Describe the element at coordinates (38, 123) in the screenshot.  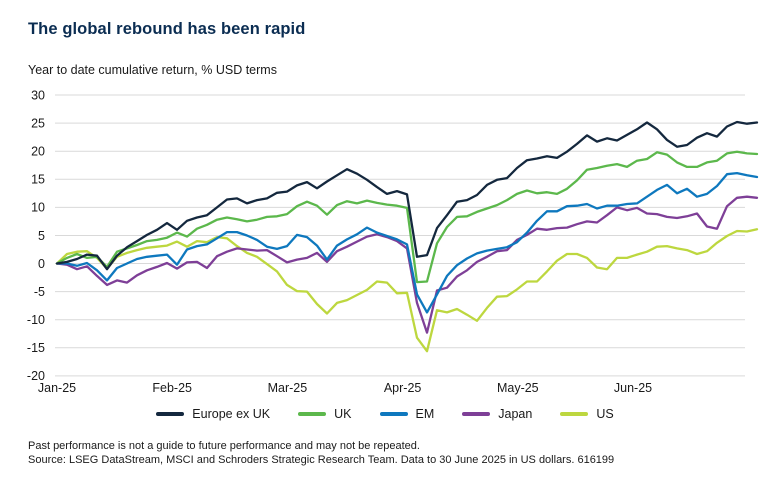
I see `y-tick-label: 25` at that location.